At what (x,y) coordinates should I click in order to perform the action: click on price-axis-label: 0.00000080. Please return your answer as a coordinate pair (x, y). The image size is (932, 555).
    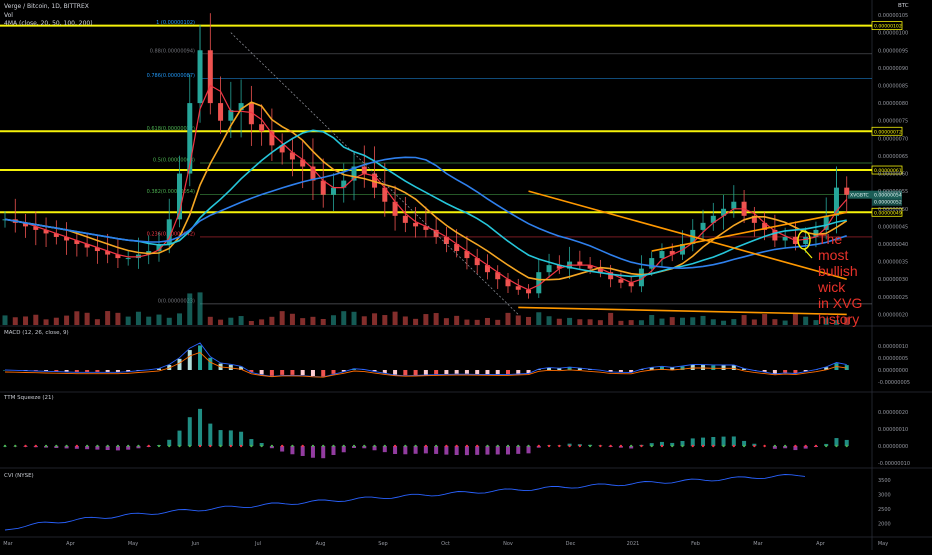
    Looking at the image, I should click on (893, 104).